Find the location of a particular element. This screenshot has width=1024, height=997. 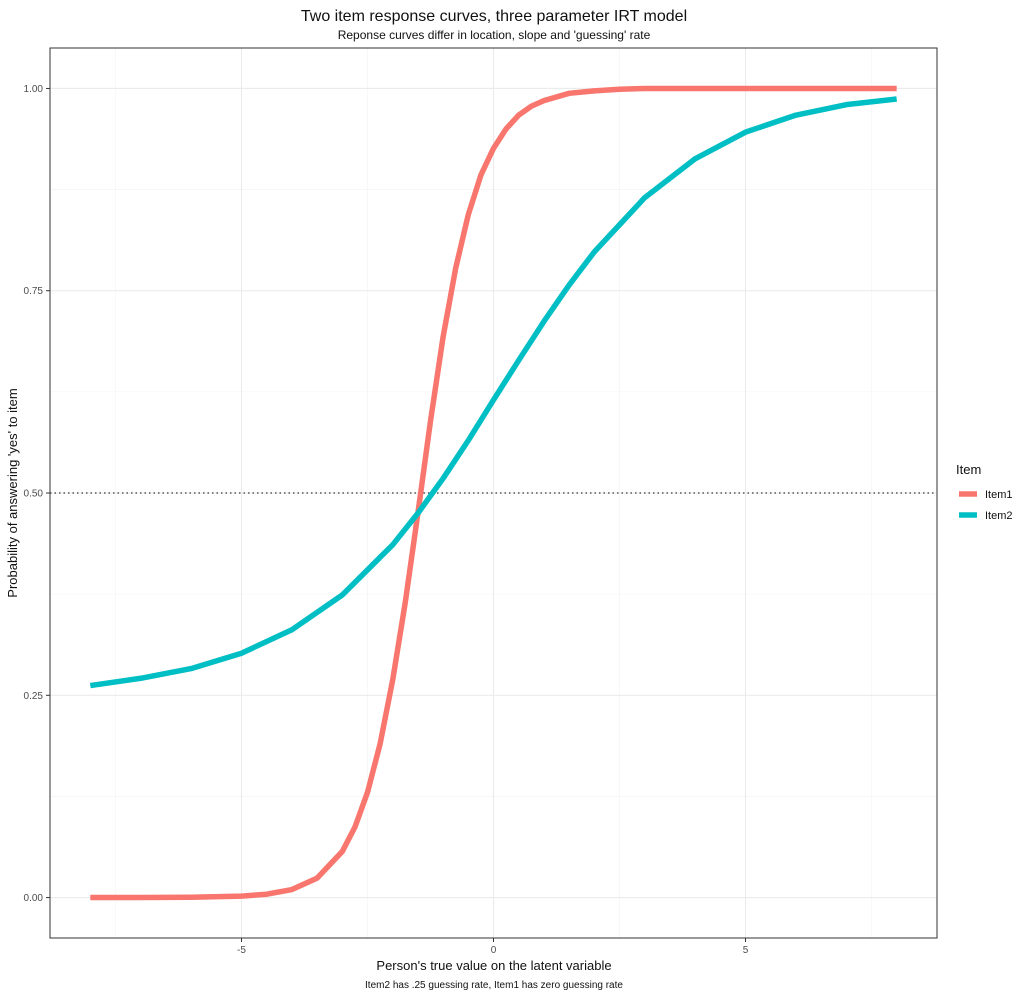

legend-title: Item is located at coordinates (968, 469).